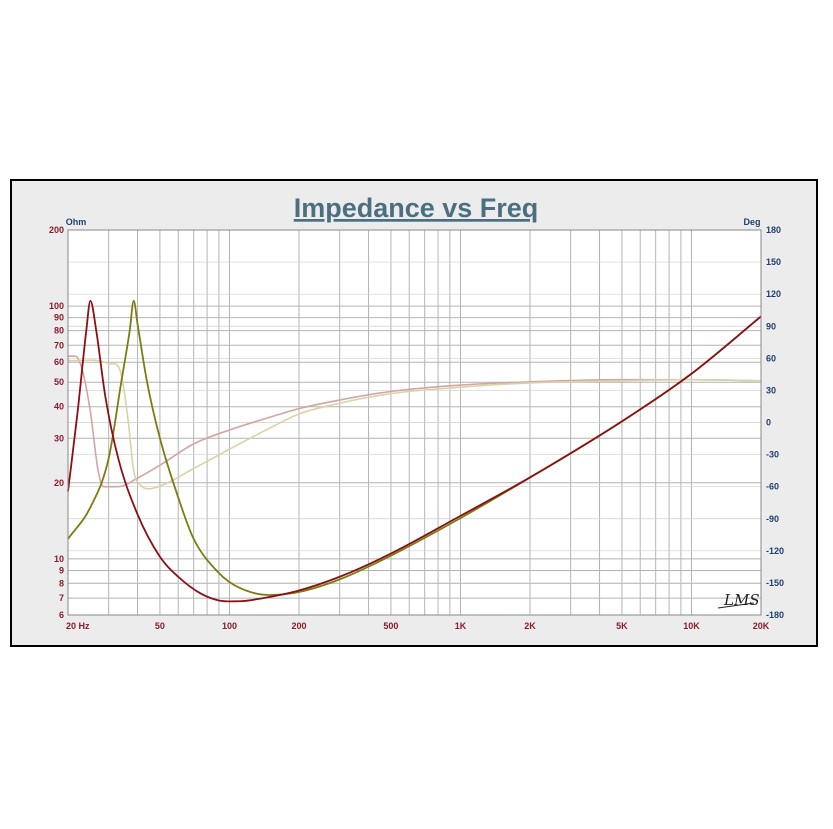 Image resolution: width=833 pixels, height=829 pixels. I want to click on x-tick-label: 20K, so click(761, 626).